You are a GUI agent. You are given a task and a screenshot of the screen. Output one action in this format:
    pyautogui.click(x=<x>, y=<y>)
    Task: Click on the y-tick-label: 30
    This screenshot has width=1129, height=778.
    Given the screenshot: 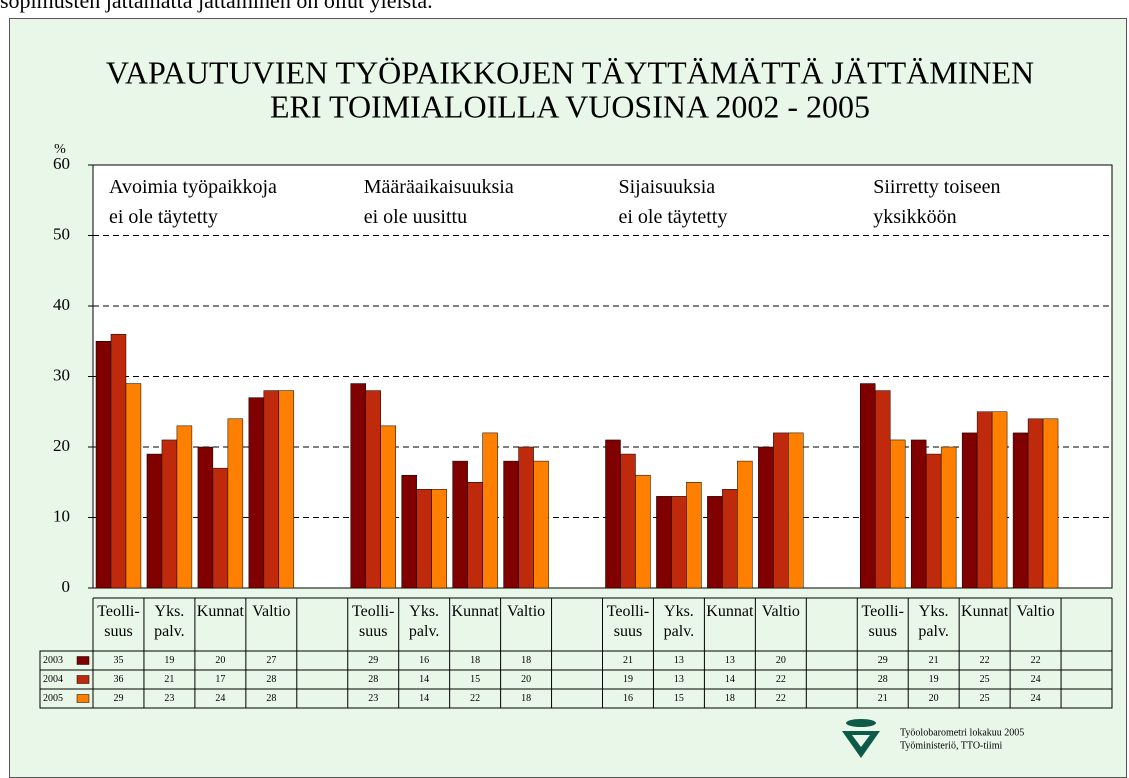 What is the action you would take?
    pyautogui.click(x=61, y=374)
    